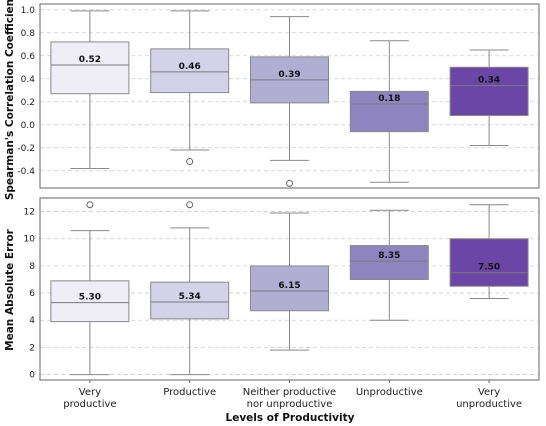  I want to click on y-tick-label: 0.2, so click(28, 103).